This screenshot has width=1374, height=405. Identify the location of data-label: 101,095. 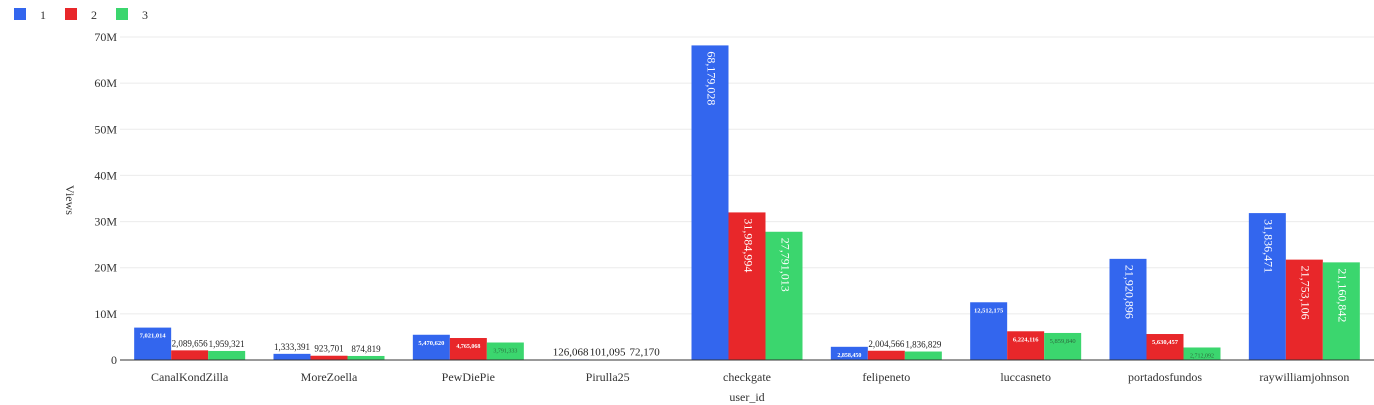
(608, 353).